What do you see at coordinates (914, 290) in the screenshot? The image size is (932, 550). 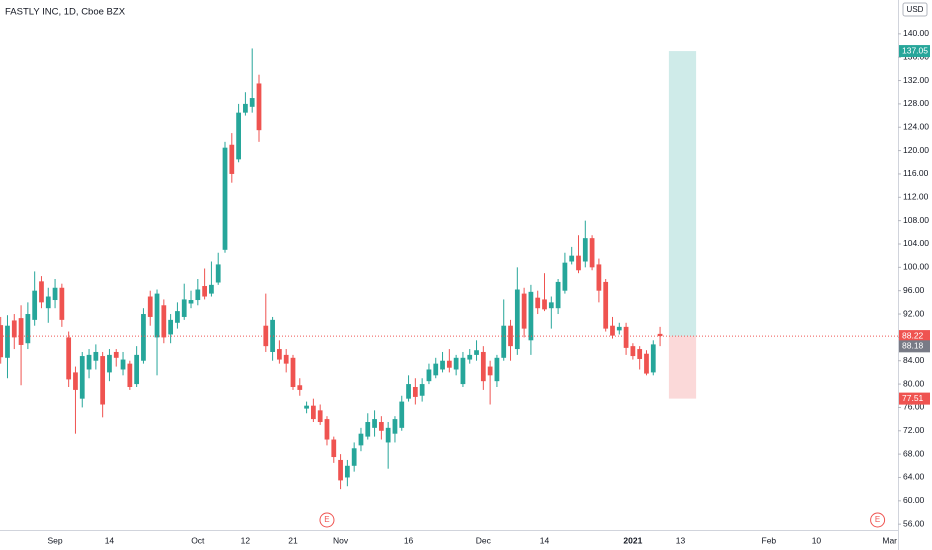 I see `y-tick-label: 96.00` at bounding box center [914, 290].